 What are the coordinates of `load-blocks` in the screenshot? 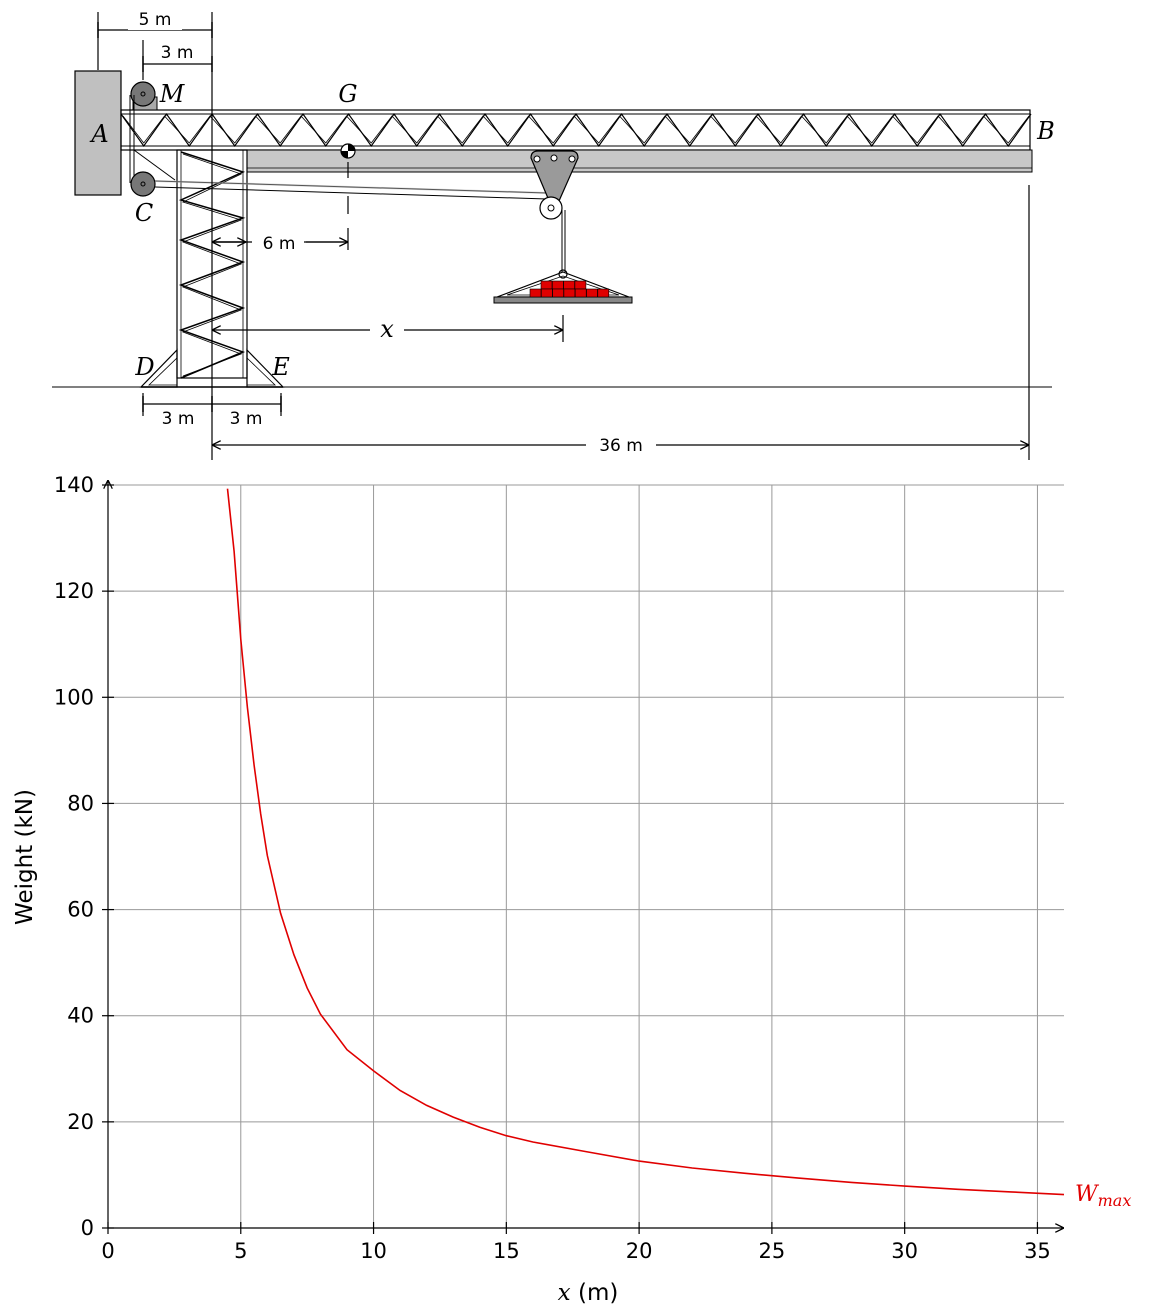 It's located at (569, 289).